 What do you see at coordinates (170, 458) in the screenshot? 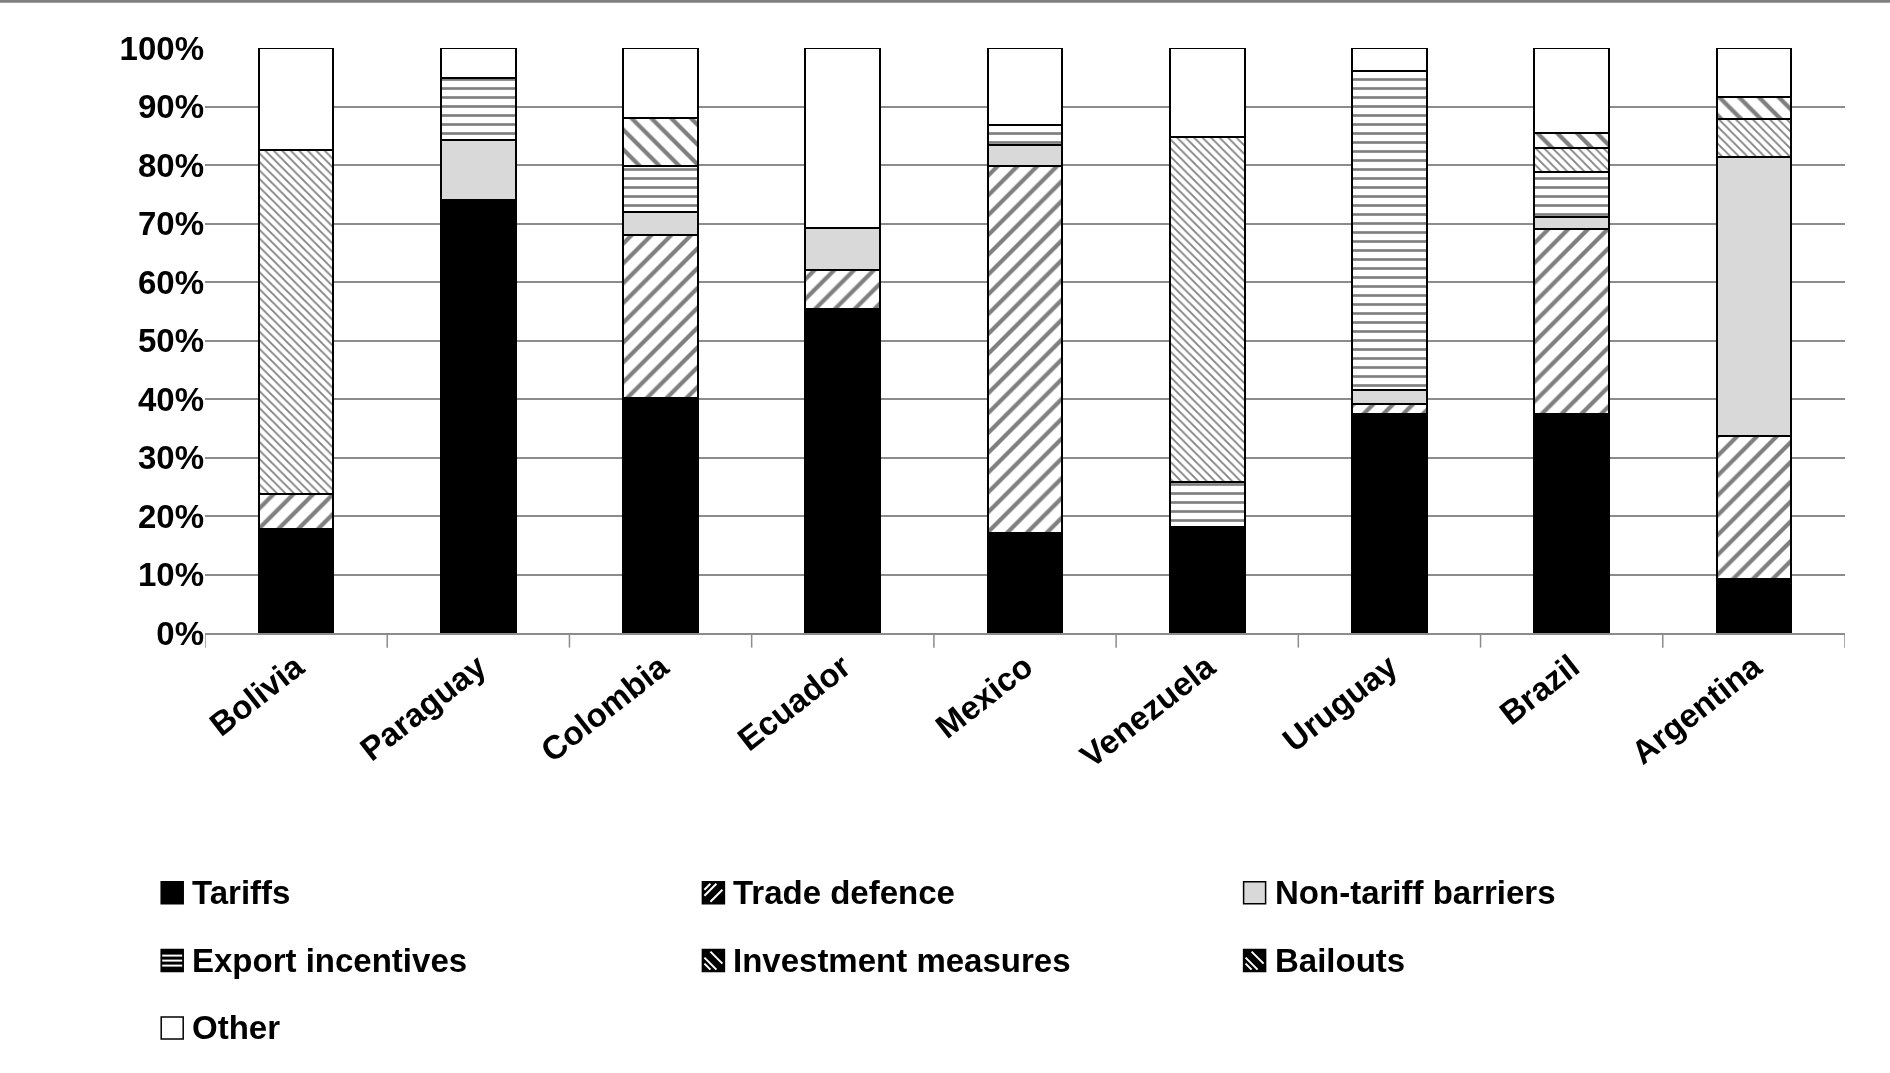
I see `y-tick-label: 30%` at bounding box center [170, 458].